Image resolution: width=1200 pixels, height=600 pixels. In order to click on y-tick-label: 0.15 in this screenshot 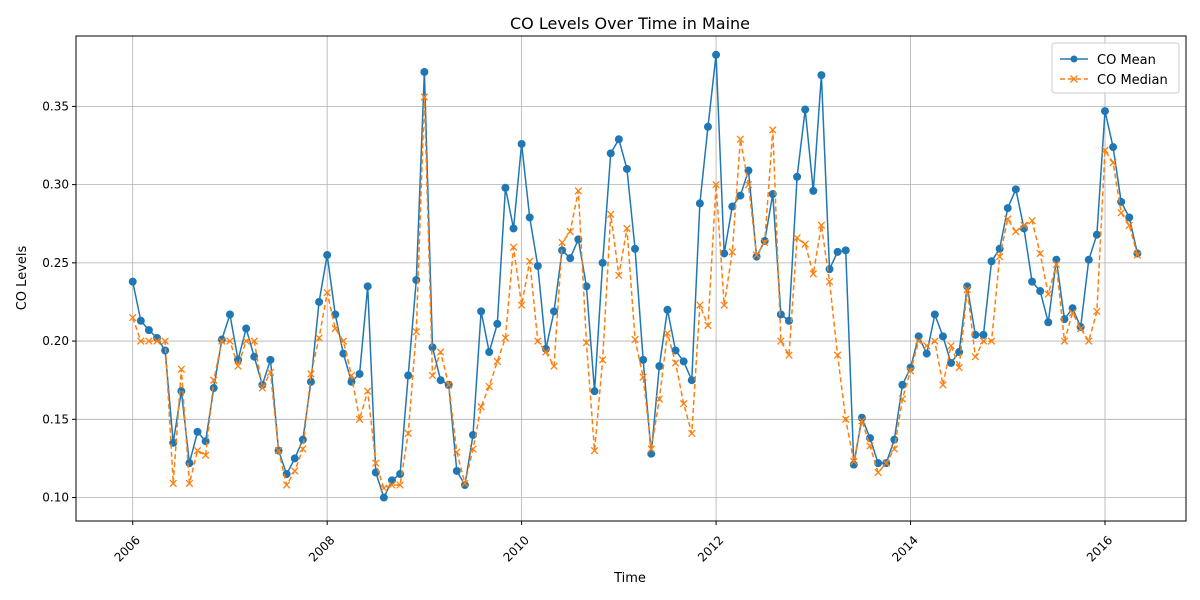, I will do `click(55, 419)`.